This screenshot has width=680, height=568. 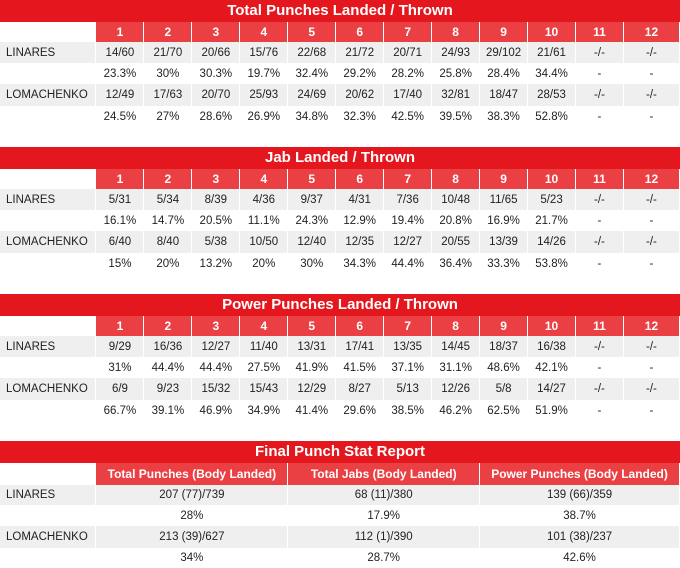 What do you see at coordinates (552, 116) in the screenshot?
I see `round-percent: 52.8%` at bounding box center [552, 116].